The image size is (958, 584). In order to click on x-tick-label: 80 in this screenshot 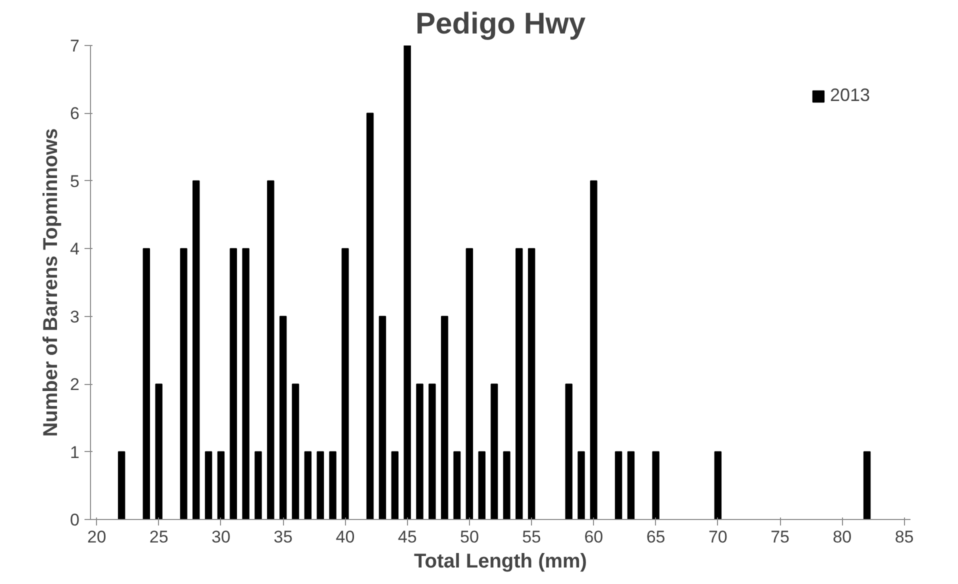, I will do `click(842, 537)`.